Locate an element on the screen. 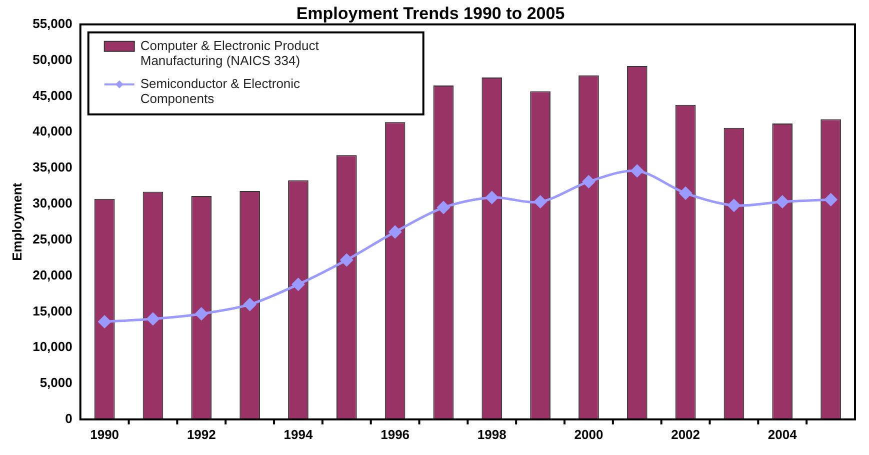 This screenshot has height=455, width=869. legend-label: Computer & Electronic Product Manufacturing (NAICS 334) is located at coordinates (230, 53).